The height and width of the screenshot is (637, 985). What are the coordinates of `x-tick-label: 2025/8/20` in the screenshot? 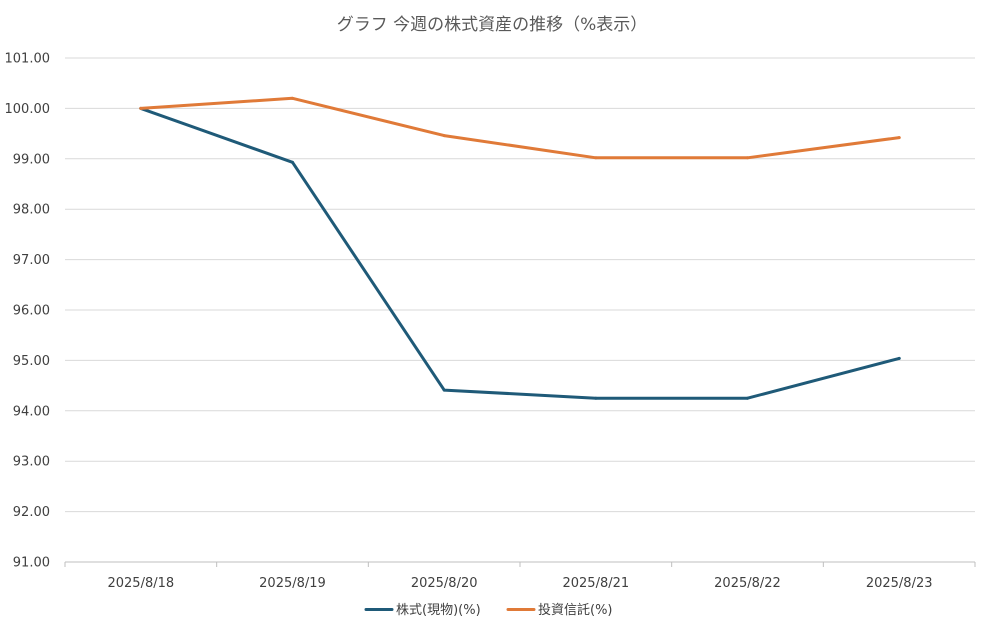 It's located at (444, 583).